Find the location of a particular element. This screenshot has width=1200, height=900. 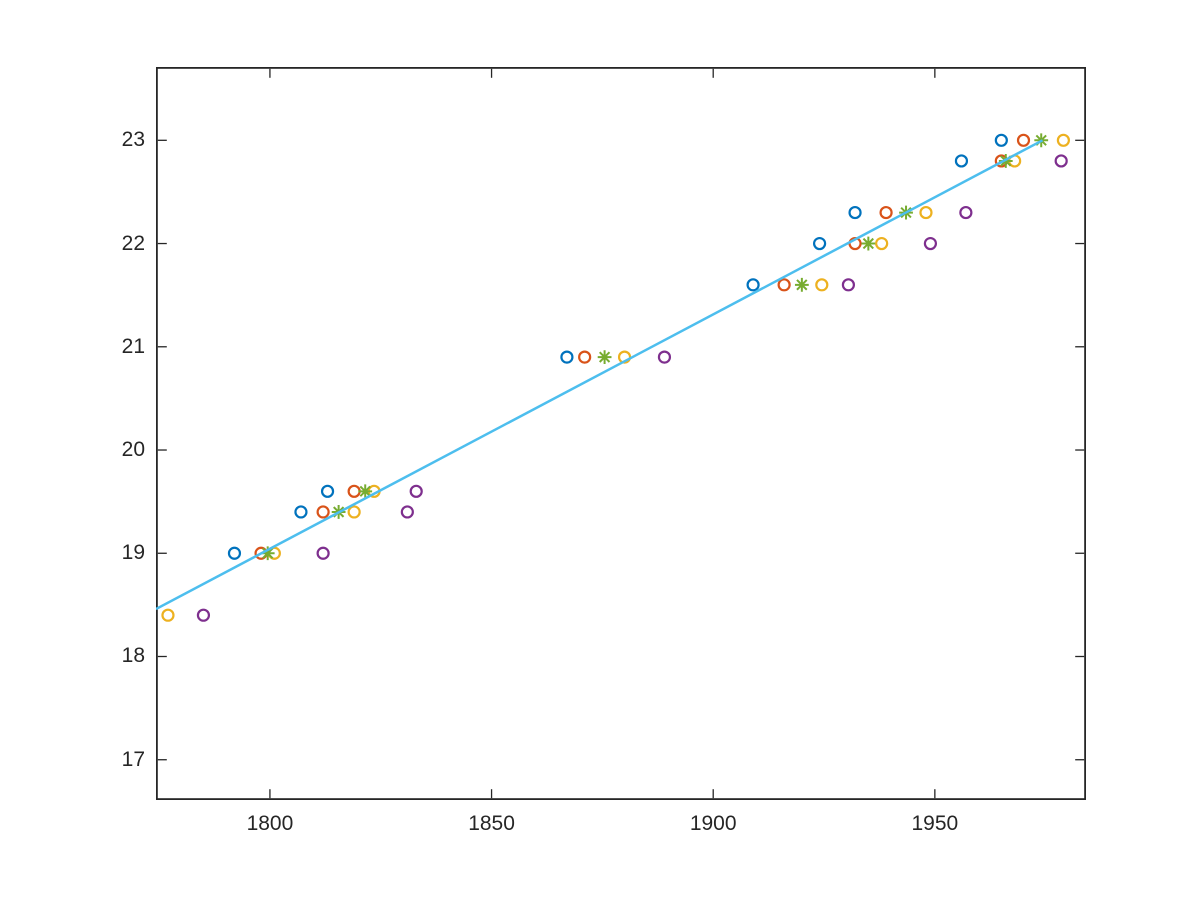

x-tick-label-1850: 1850 is located at coordinates (491, 823).